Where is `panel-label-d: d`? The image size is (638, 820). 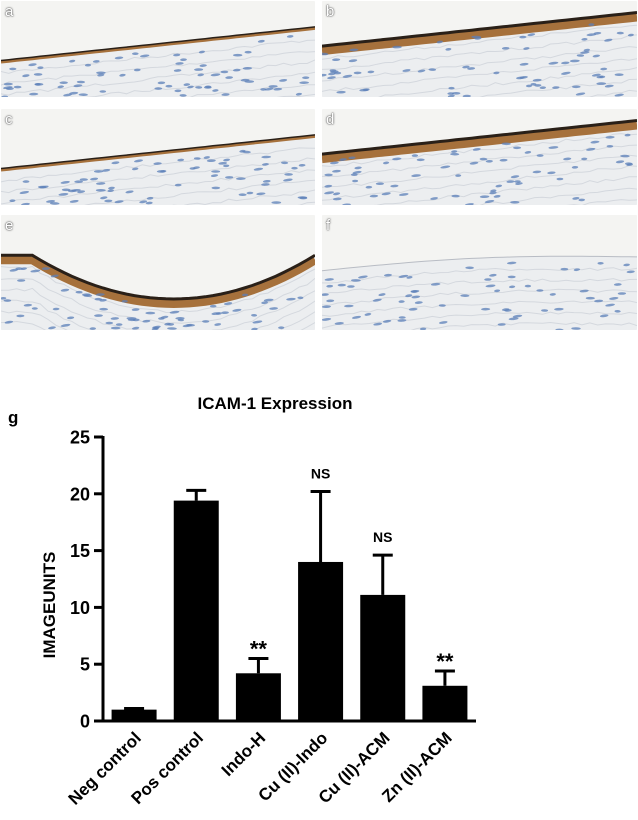
panel-label-d: d is located at coordinates (330, 119).